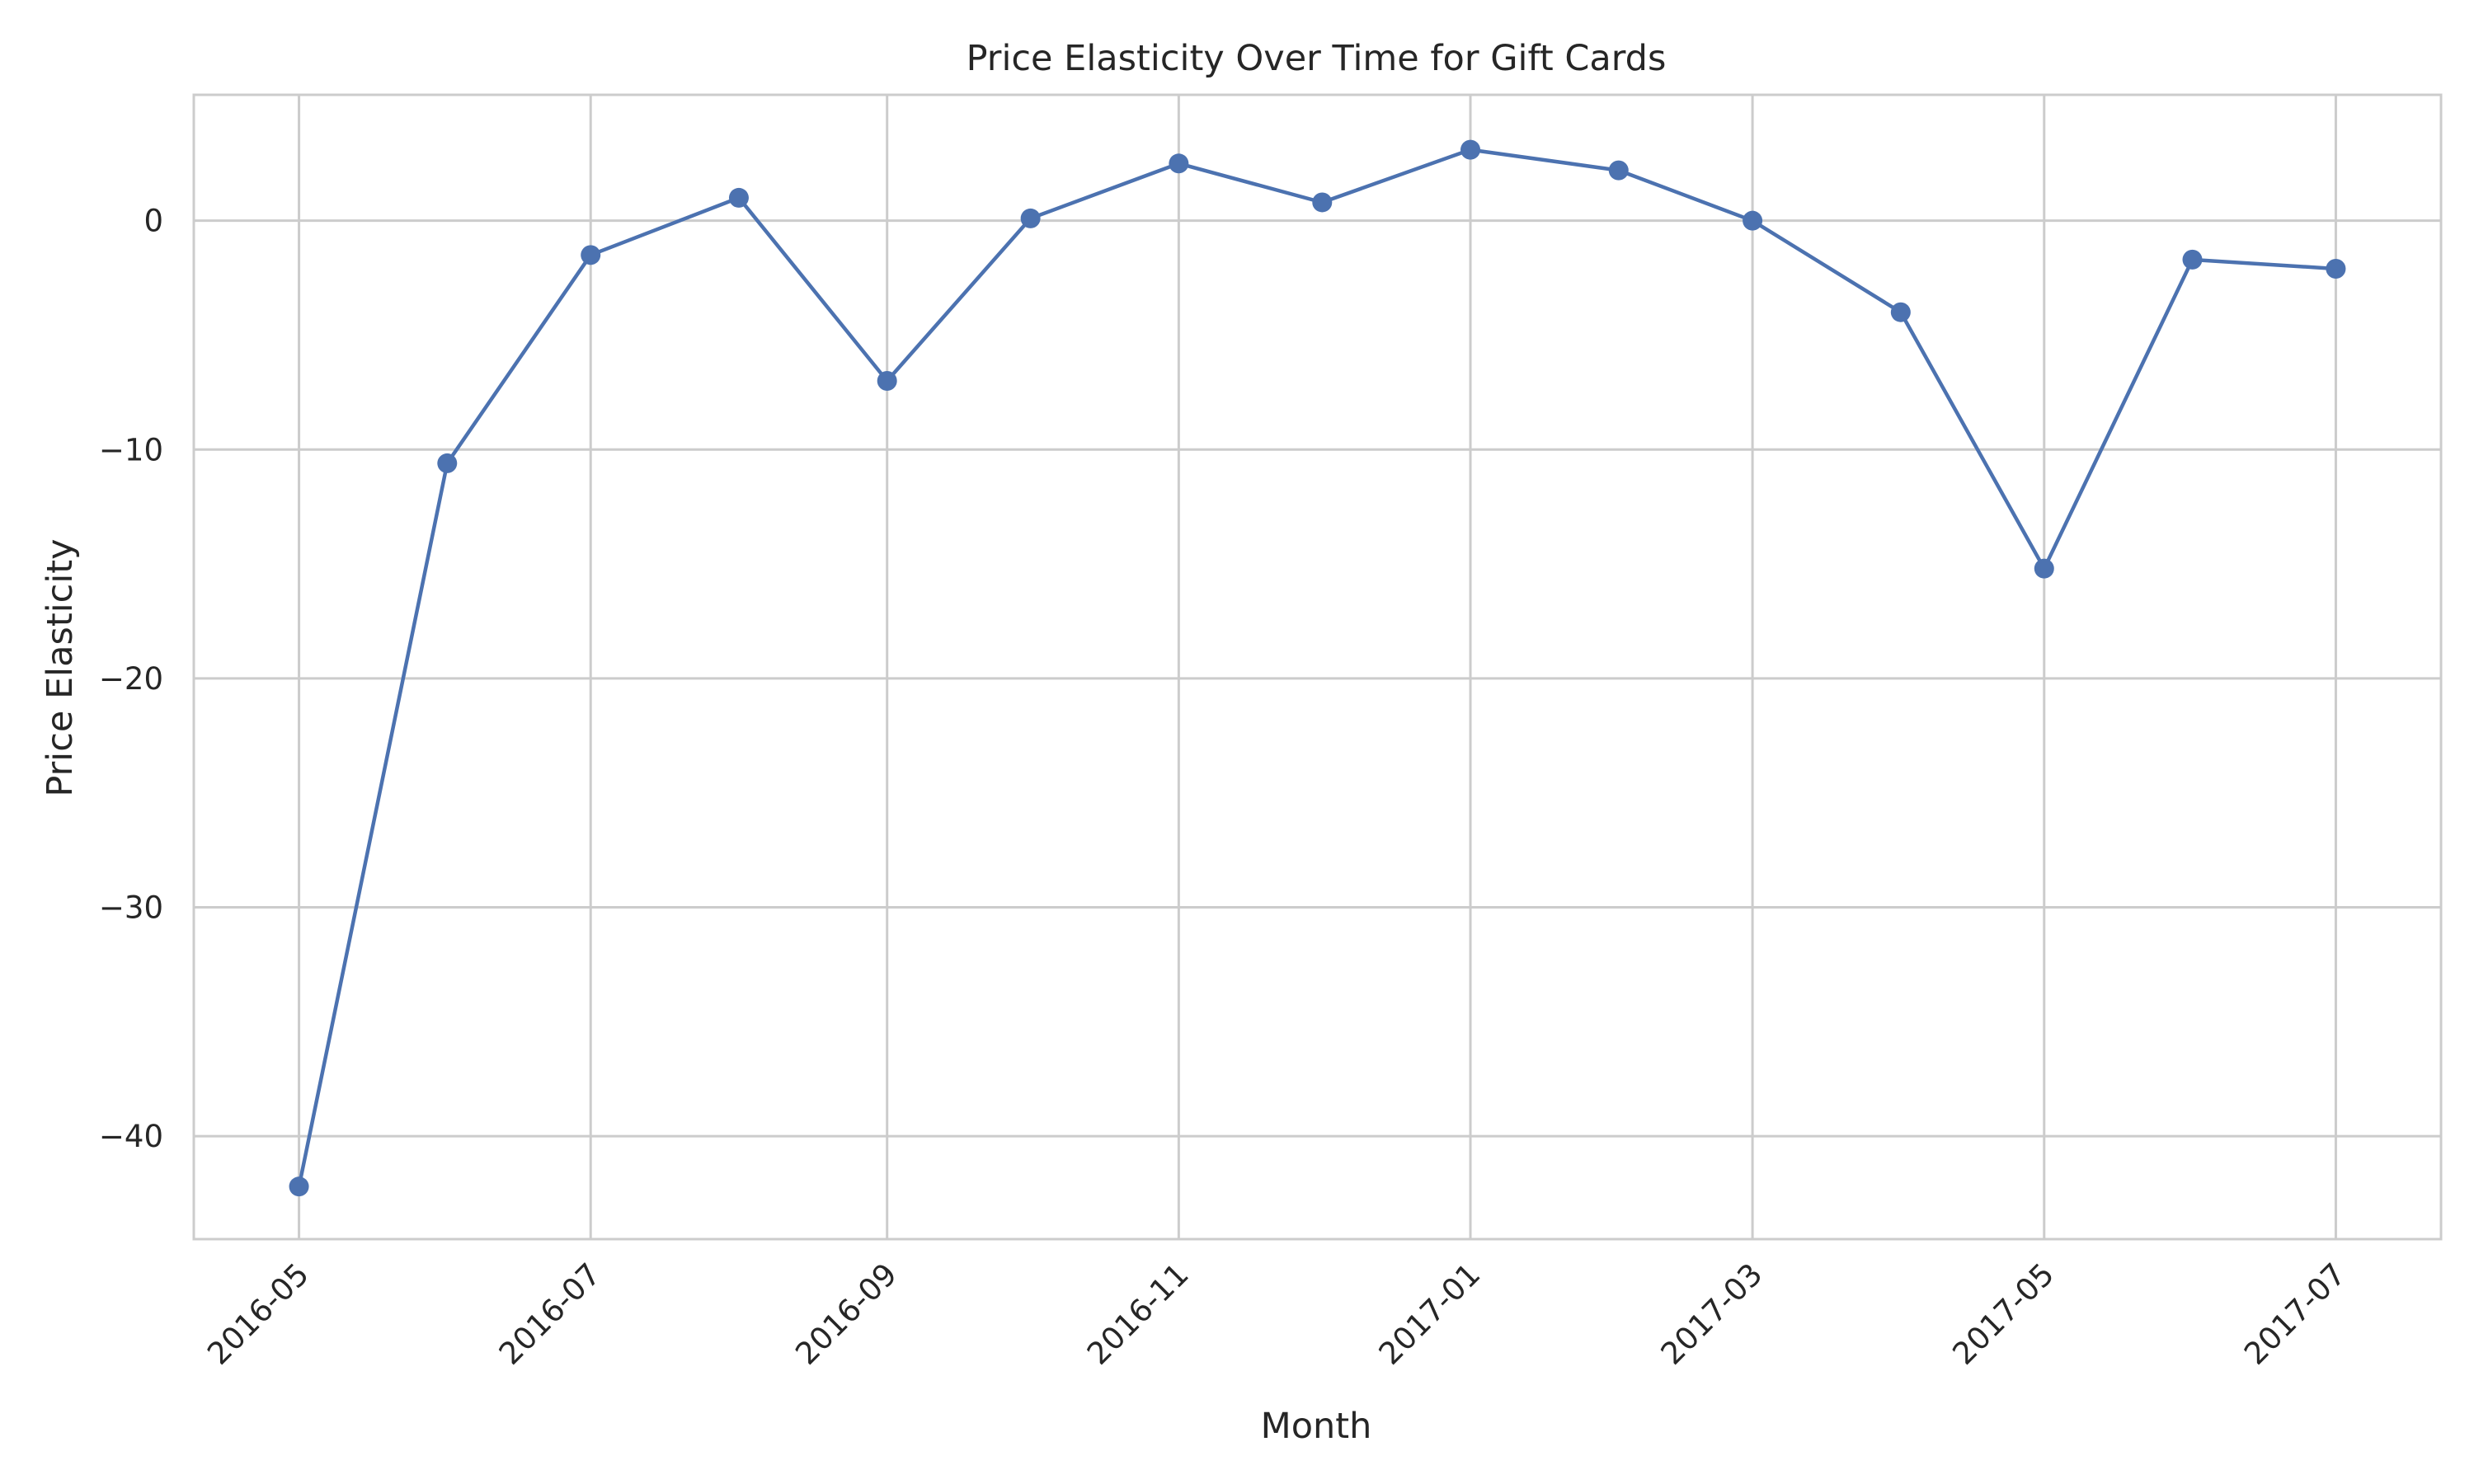 The image size is (2474, 1484). I want to click on y-tick-labels: 0 −10 −20 −30 −40, so click(131, 679).